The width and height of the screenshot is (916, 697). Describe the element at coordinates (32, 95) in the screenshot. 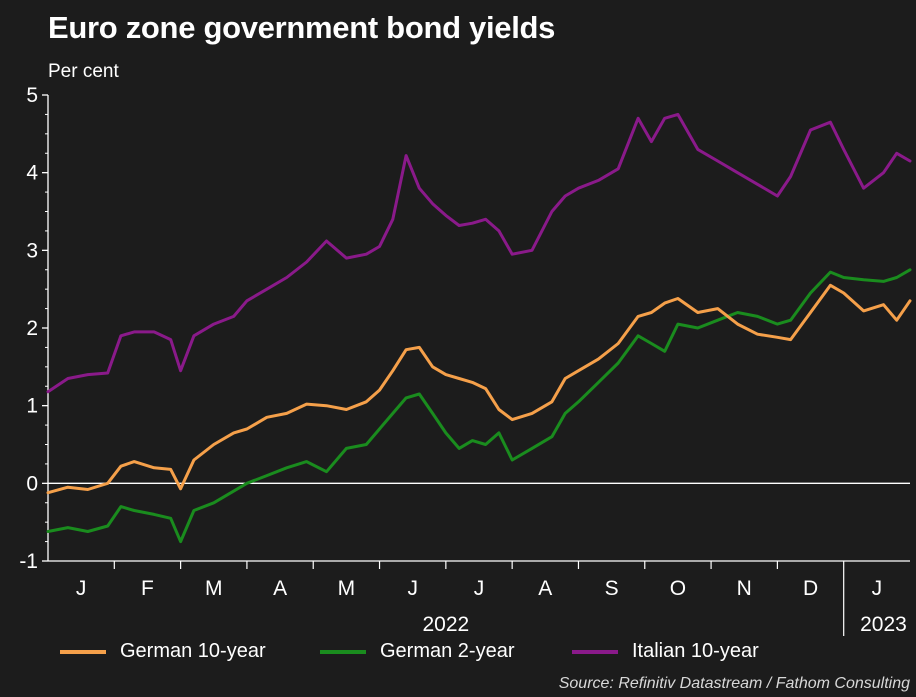

I see `y-tick-label: 5` at that location.